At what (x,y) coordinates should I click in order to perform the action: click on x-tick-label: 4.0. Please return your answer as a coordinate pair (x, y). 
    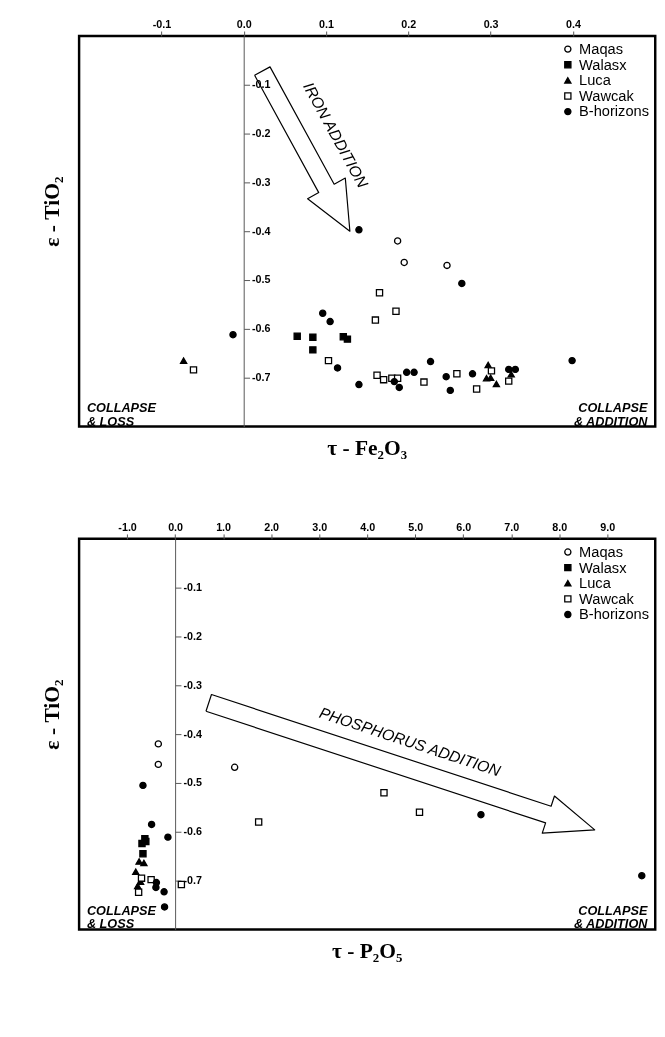
    Looking at the image, I should click on (368, 526).